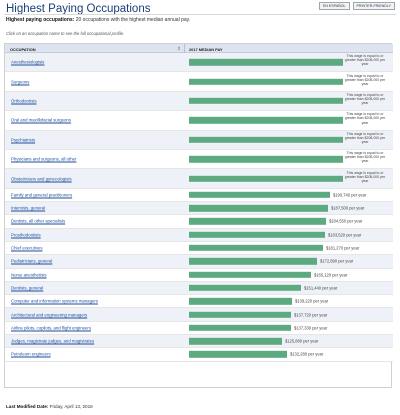  Describe the element at coordinates (350, 195) in the screenshot. I see `pay-label: $190,740 per year` at that location.